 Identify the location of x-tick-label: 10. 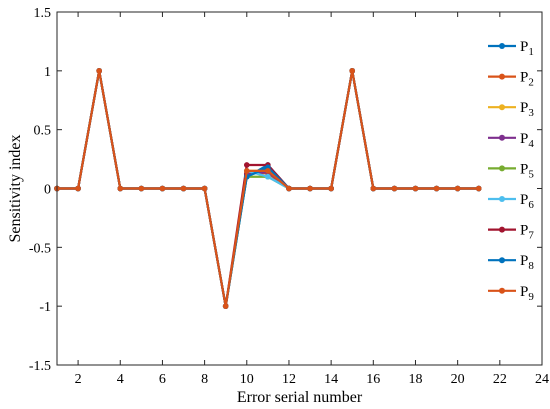
(247, 379).